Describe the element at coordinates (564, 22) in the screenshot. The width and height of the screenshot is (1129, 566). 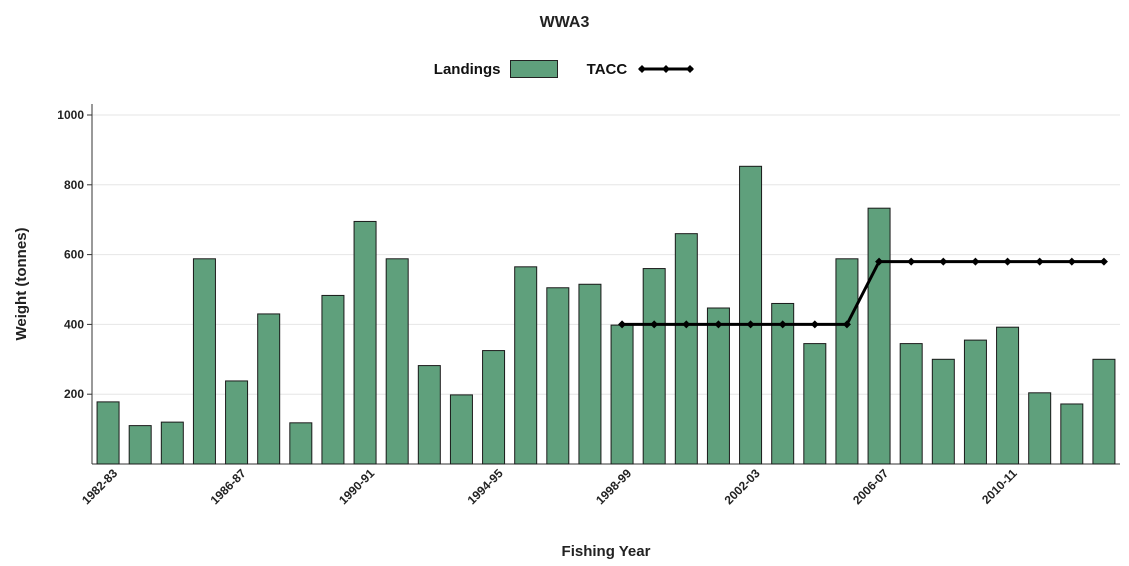
I see `chart-title: WWA3` at that location.